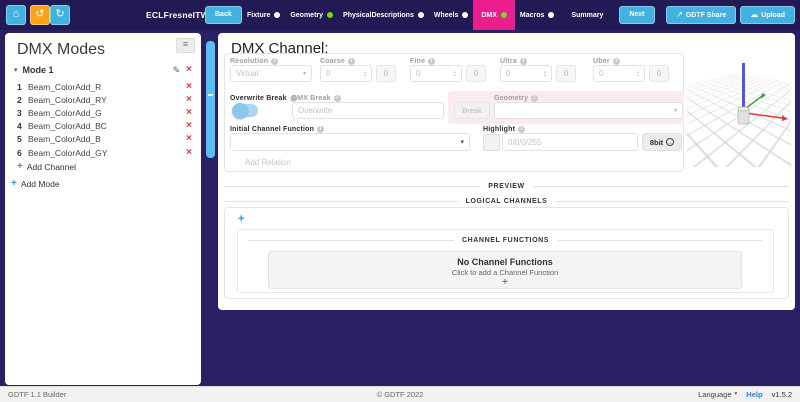  I want to click on upload-cloud-icon: ☁, so click(754, 14).